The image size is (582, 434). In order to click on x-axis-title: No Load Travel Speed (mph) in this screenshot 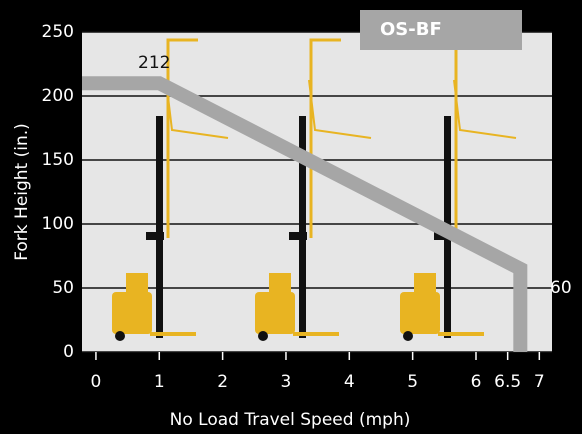, I will do `click(290, 420)`.